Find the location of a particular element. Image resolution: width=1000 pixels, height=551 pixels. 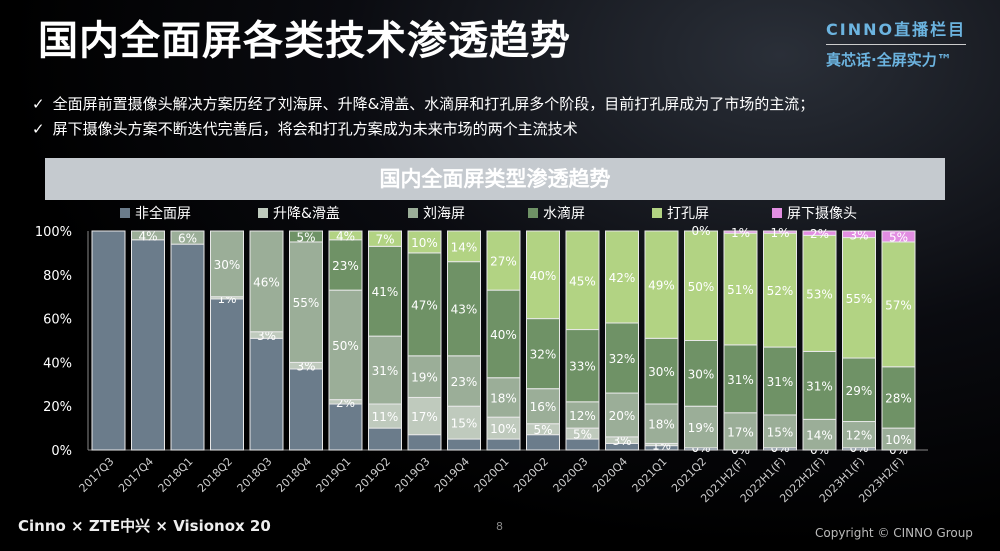

brand-block: CINNO直播栏目 真芯话·全屏实力™ is located at coordinates (896, 43).